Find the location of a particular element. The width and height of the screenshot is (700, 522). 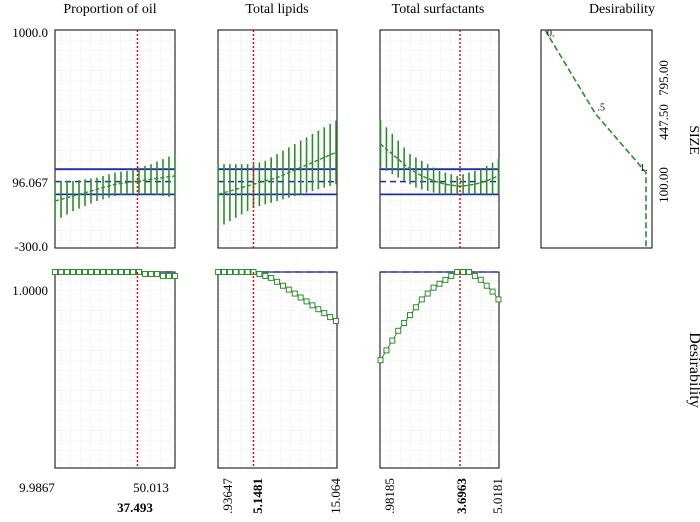

desir-axis-tick-795: 795.00 is located at coordinates (663, 78).